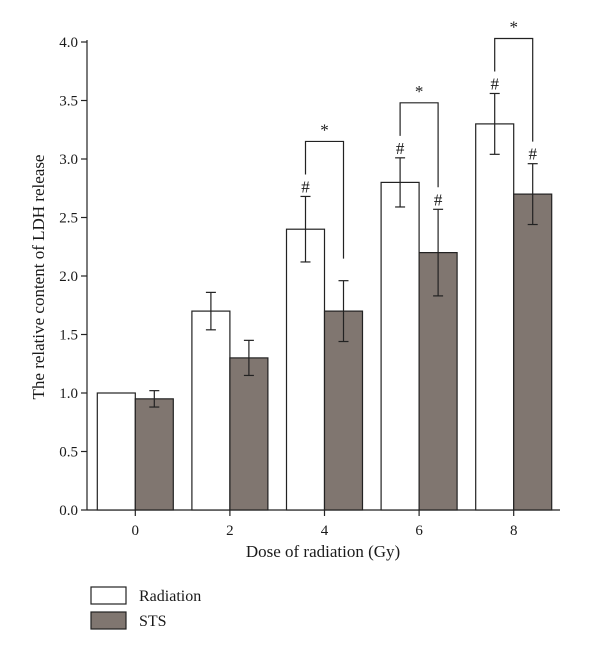  What do you see at coordinates (325, 531) in the screenshot?
I see `x-tick-label: 4` at bounding box center [325, 531].